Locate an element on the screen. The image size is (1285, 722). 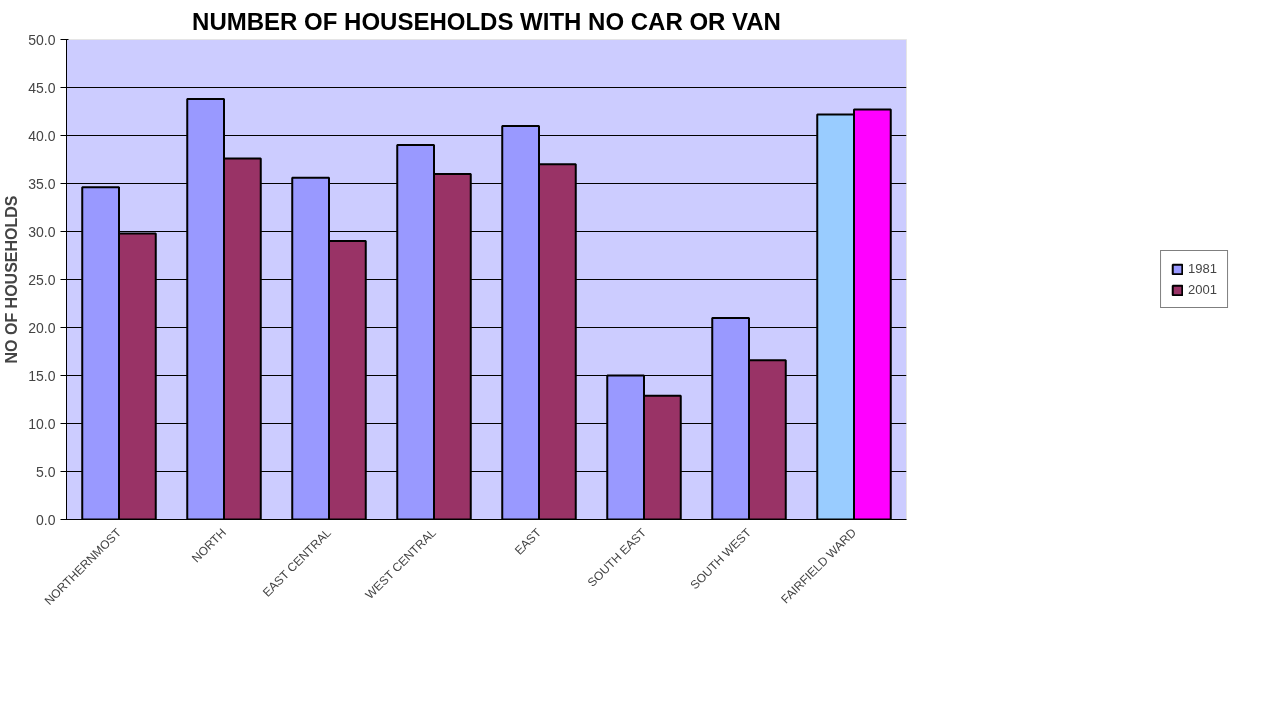
y-axis-title: NO OF HOUSEHOLDS is located at coordinates (12, 279).